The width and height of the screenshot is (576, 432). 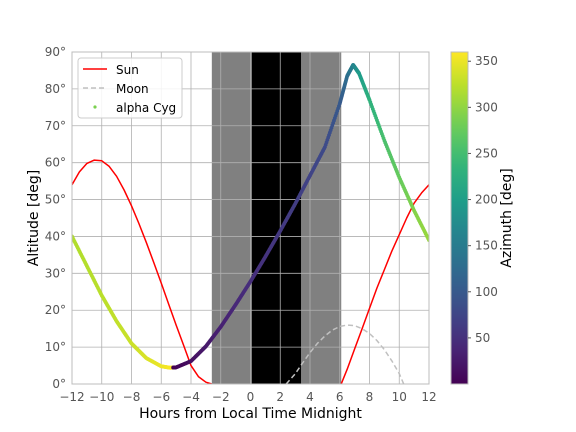 I want to click on y-tick-label: 20°, so click(x=55, y=310).